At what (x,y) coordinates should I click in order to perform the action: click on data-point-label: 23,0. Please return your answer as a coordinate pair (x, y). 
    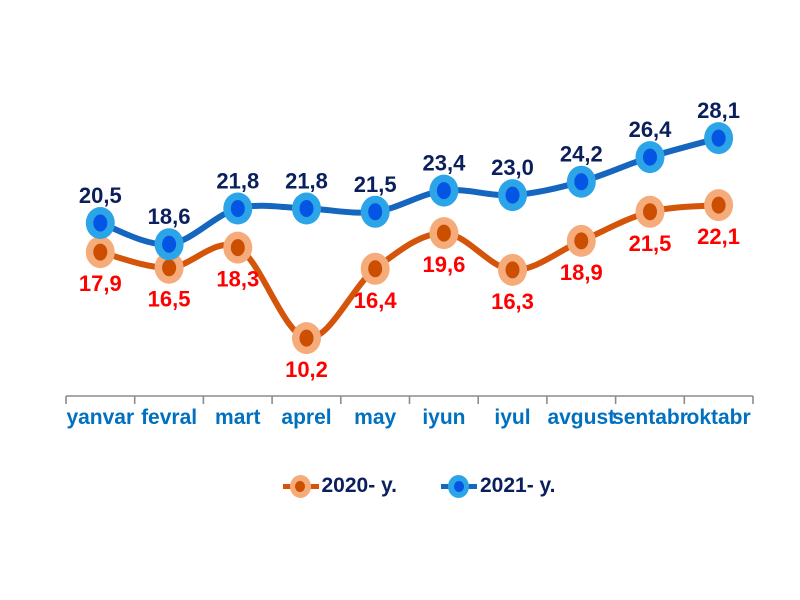
    Looking at the image, I should click on (512, 167).